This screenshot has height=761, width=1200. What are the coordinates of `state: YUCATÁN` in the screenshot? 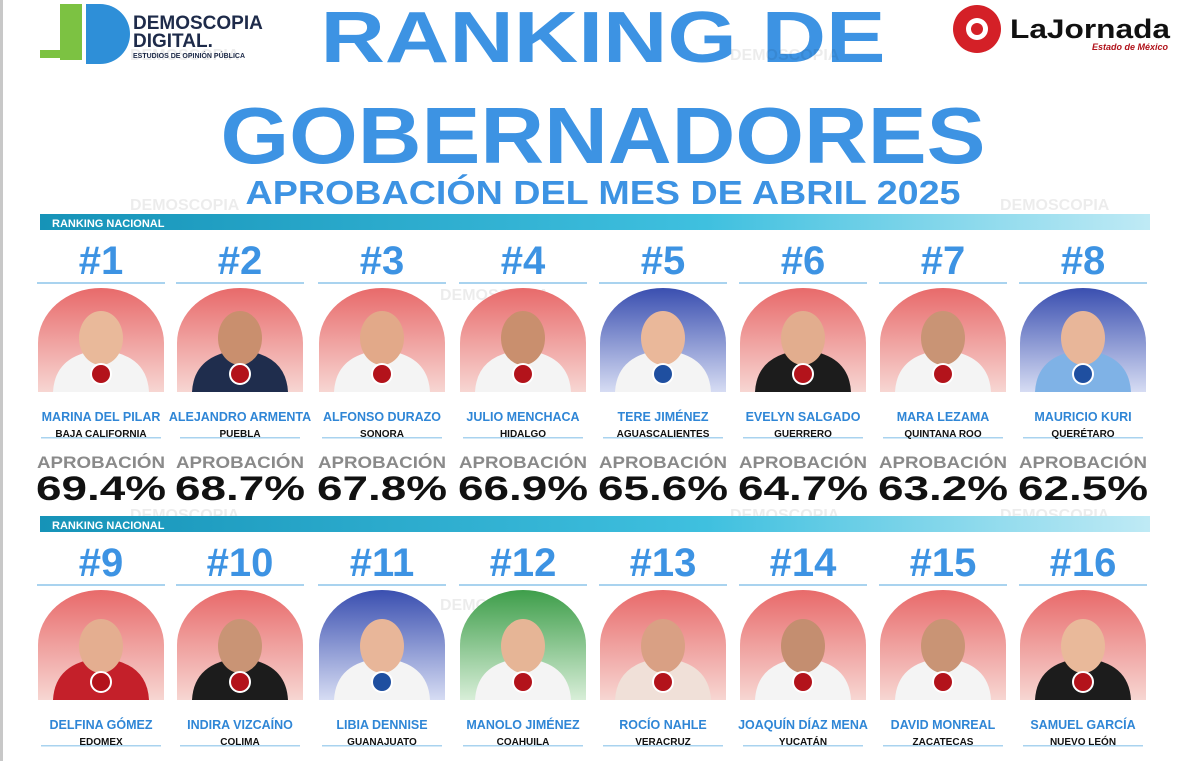 It's located at (803, 741).